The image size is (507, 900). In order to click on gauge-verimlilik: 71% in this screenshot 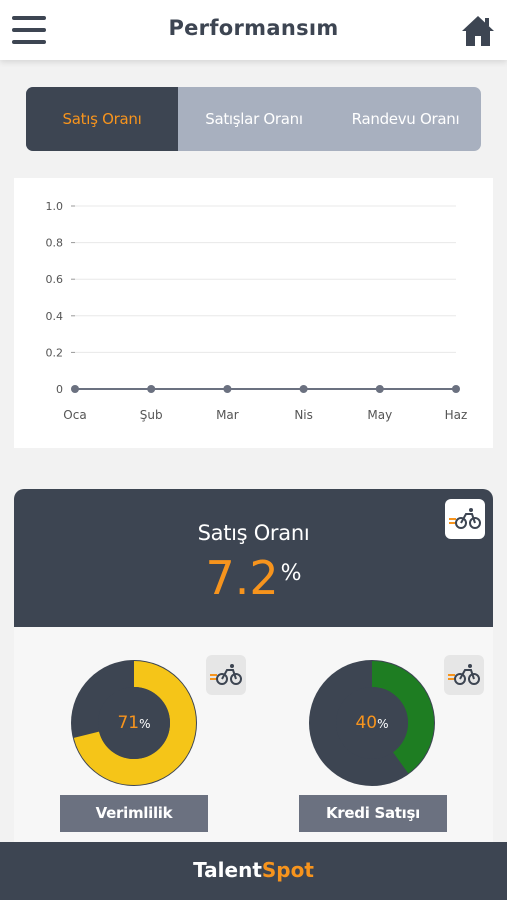, I will do `click(134, 723)`.